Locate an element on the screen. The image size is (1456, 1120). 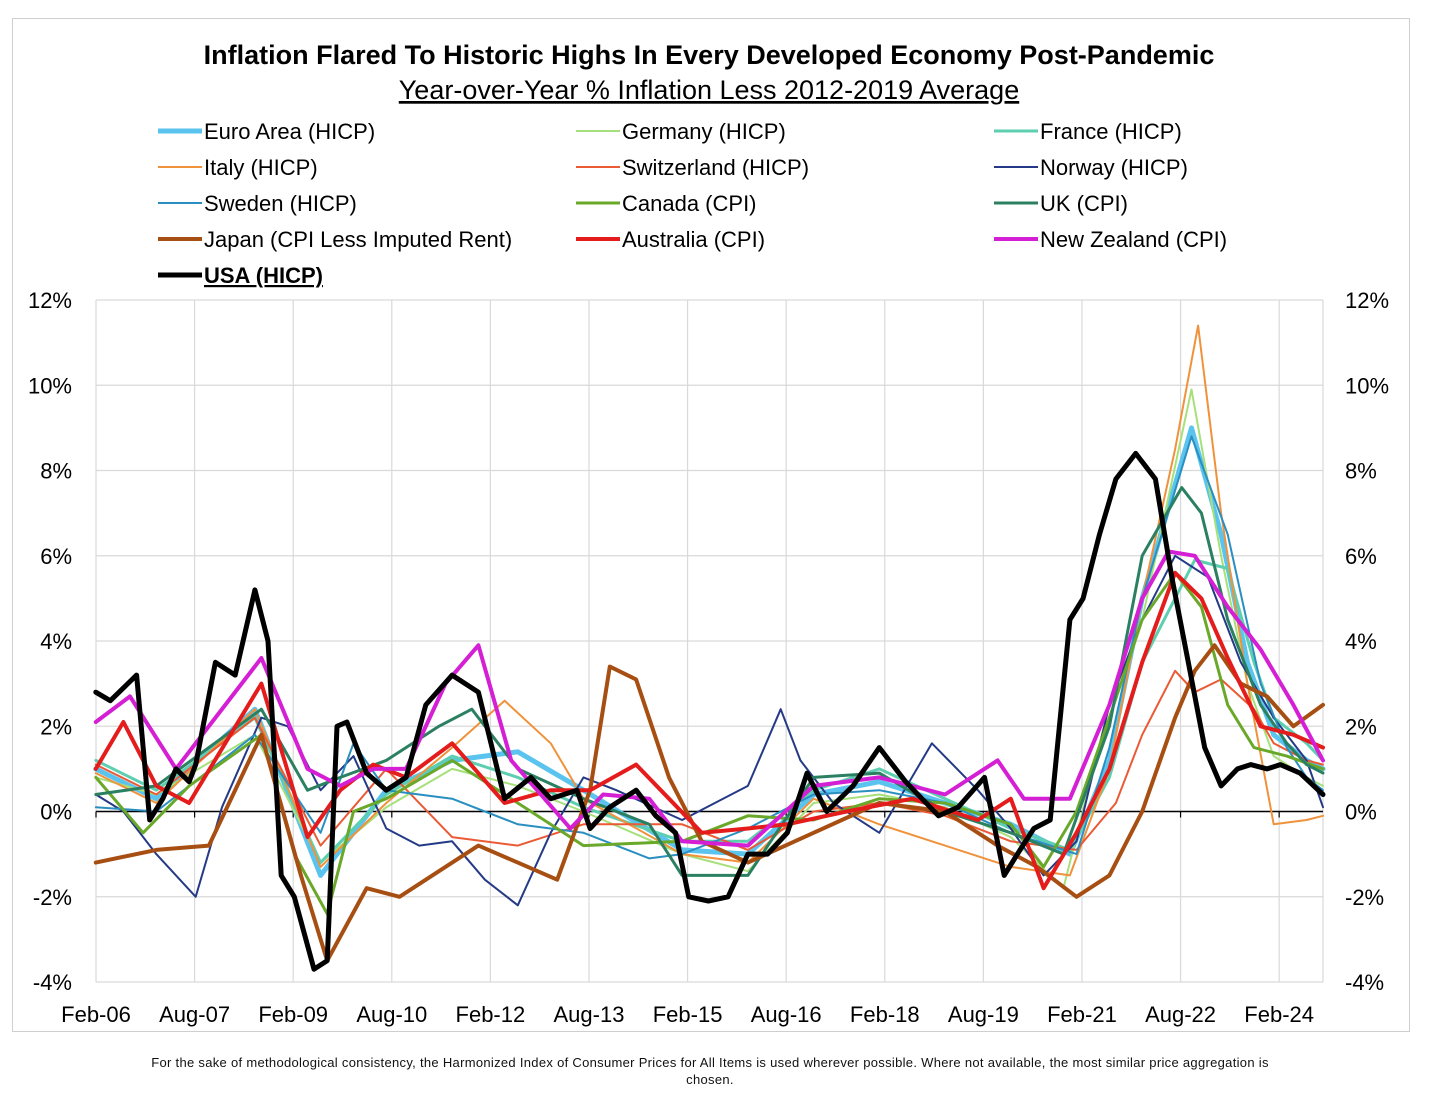
y-tick-label-left: 4% is located at coordinates (56, 641).